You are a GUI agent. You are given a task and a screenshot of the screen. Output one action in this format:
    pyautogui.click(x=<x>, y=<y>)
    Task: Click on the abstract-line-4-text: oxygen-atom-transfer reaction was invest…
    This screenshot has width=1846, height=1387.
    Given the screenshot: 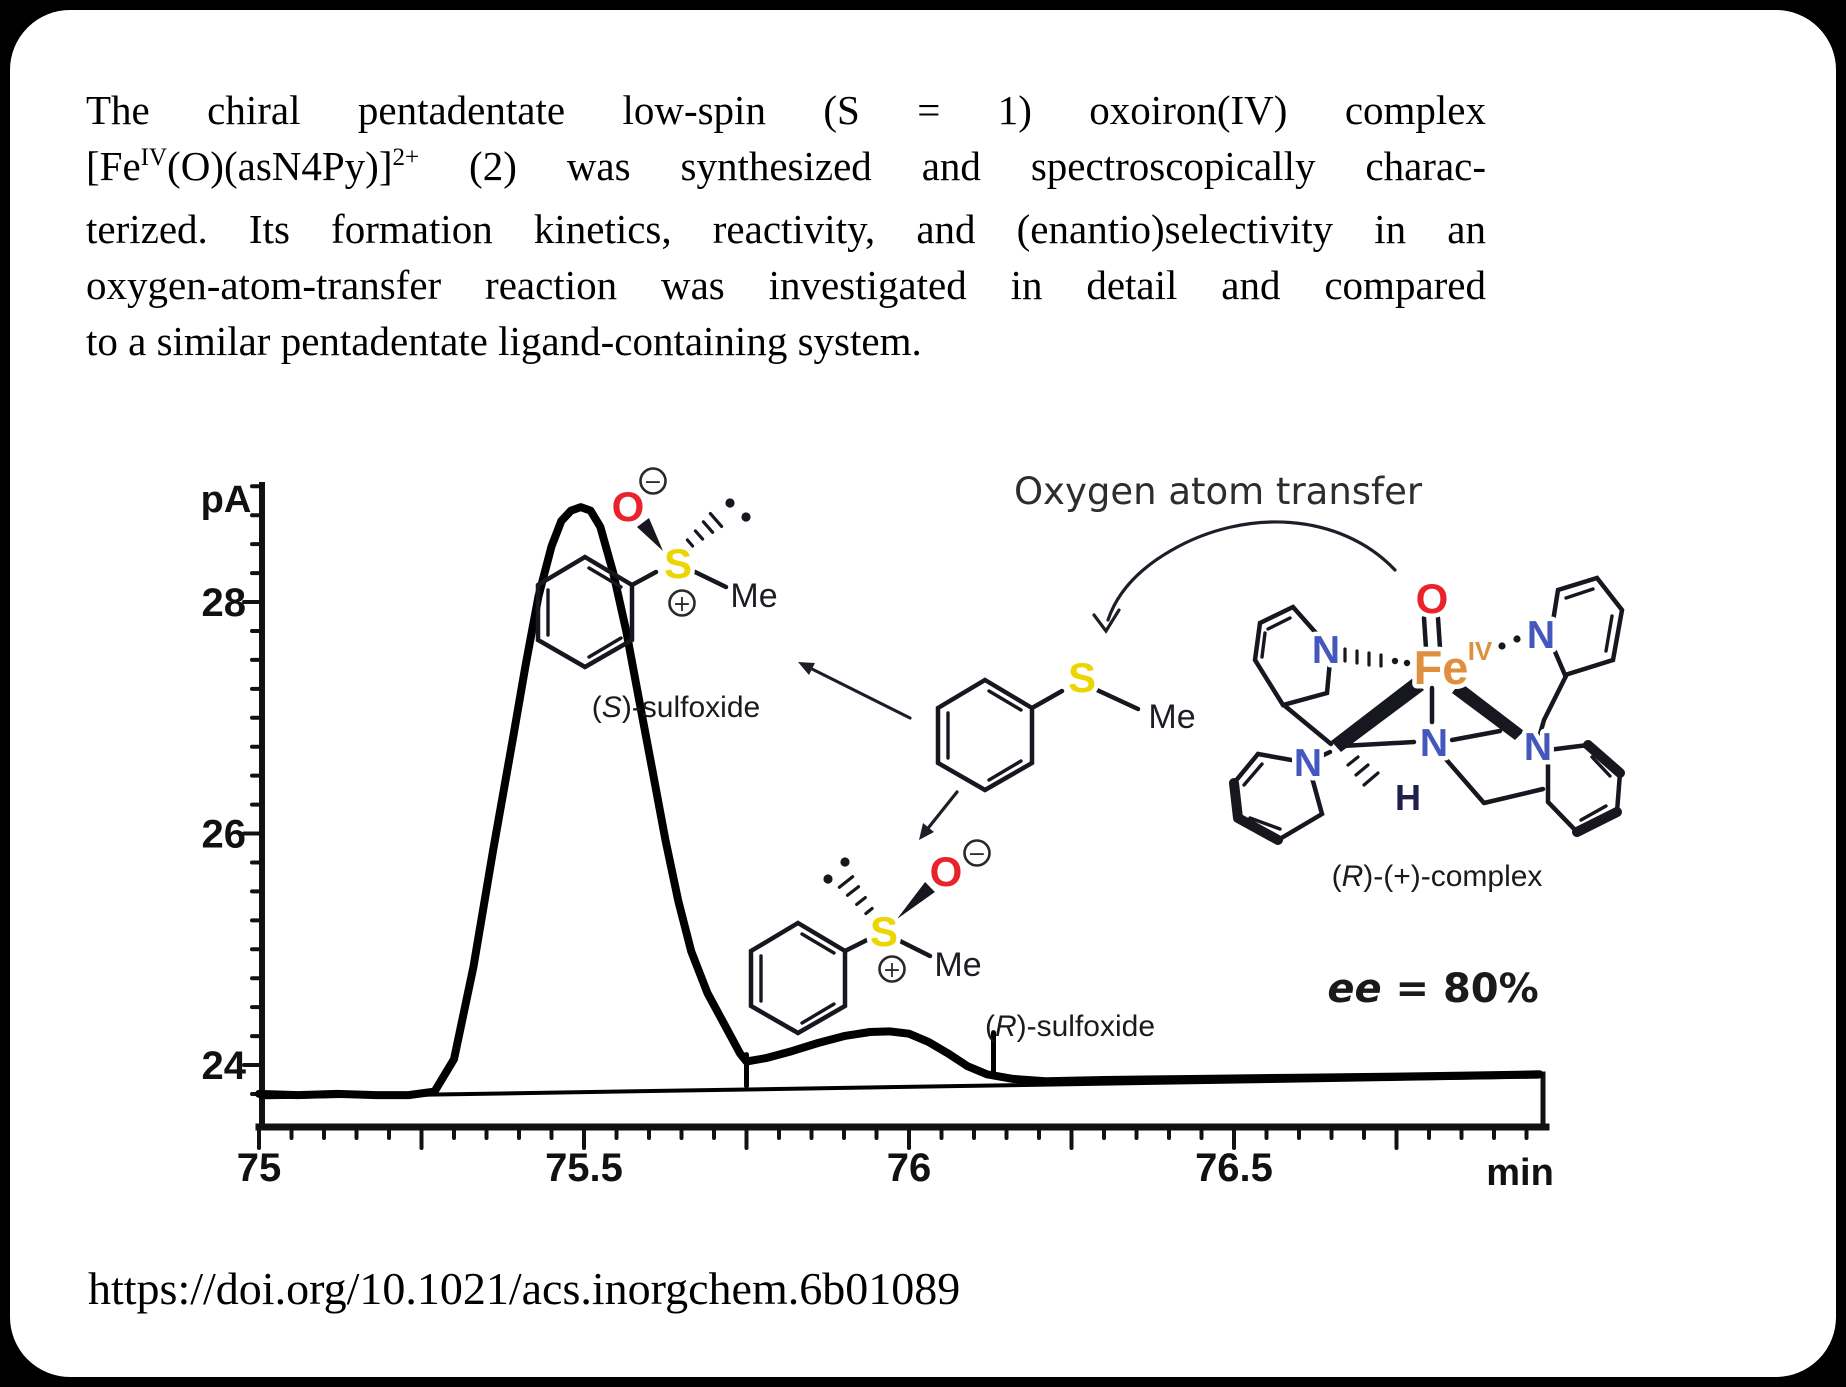 What is the action you would take?
    pyautogui.click(x=786, y=285)
    